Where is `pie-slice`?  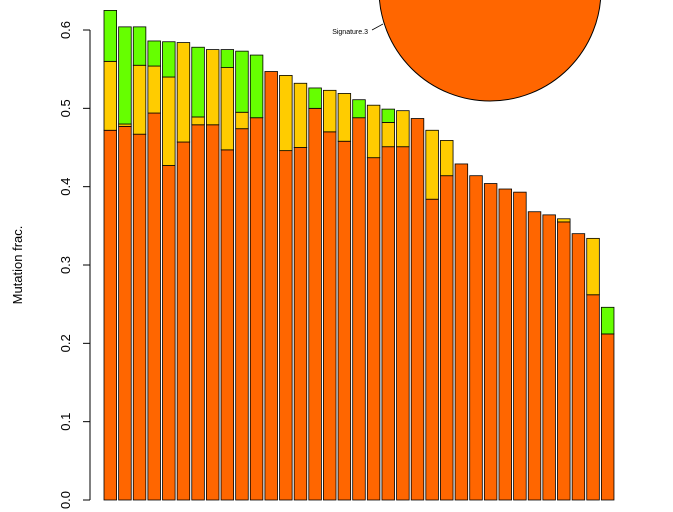
pie-slice is located at coordinates (490, 51).